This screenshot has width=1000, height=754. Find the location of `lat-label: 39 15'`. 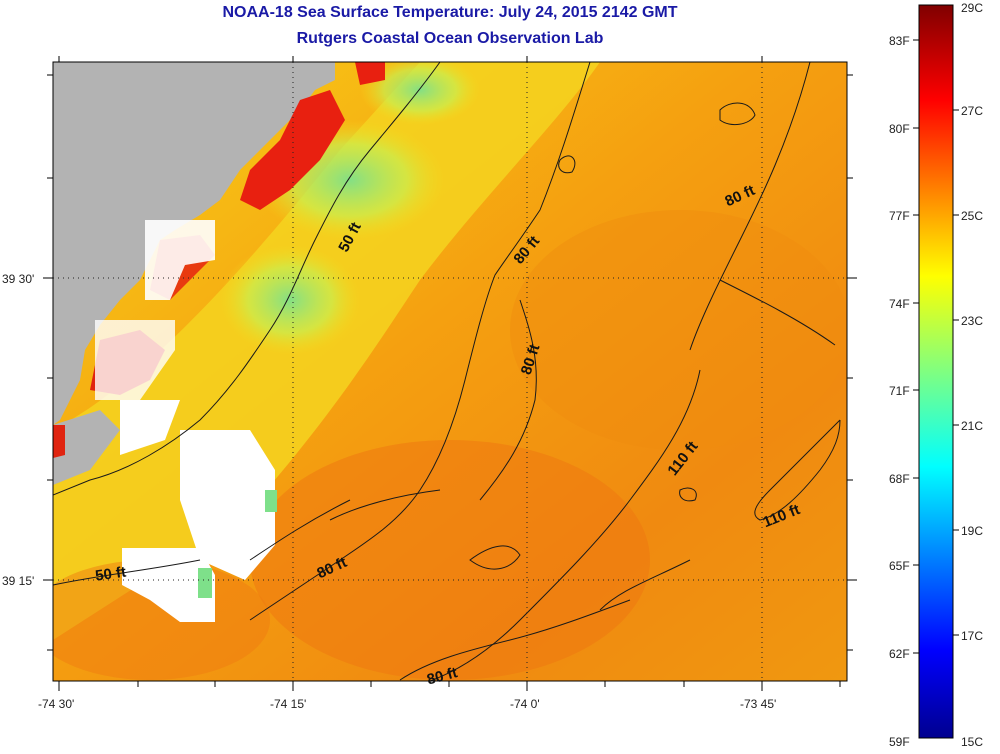

lat-label: 39 15' is located at coordinates (18, 581).